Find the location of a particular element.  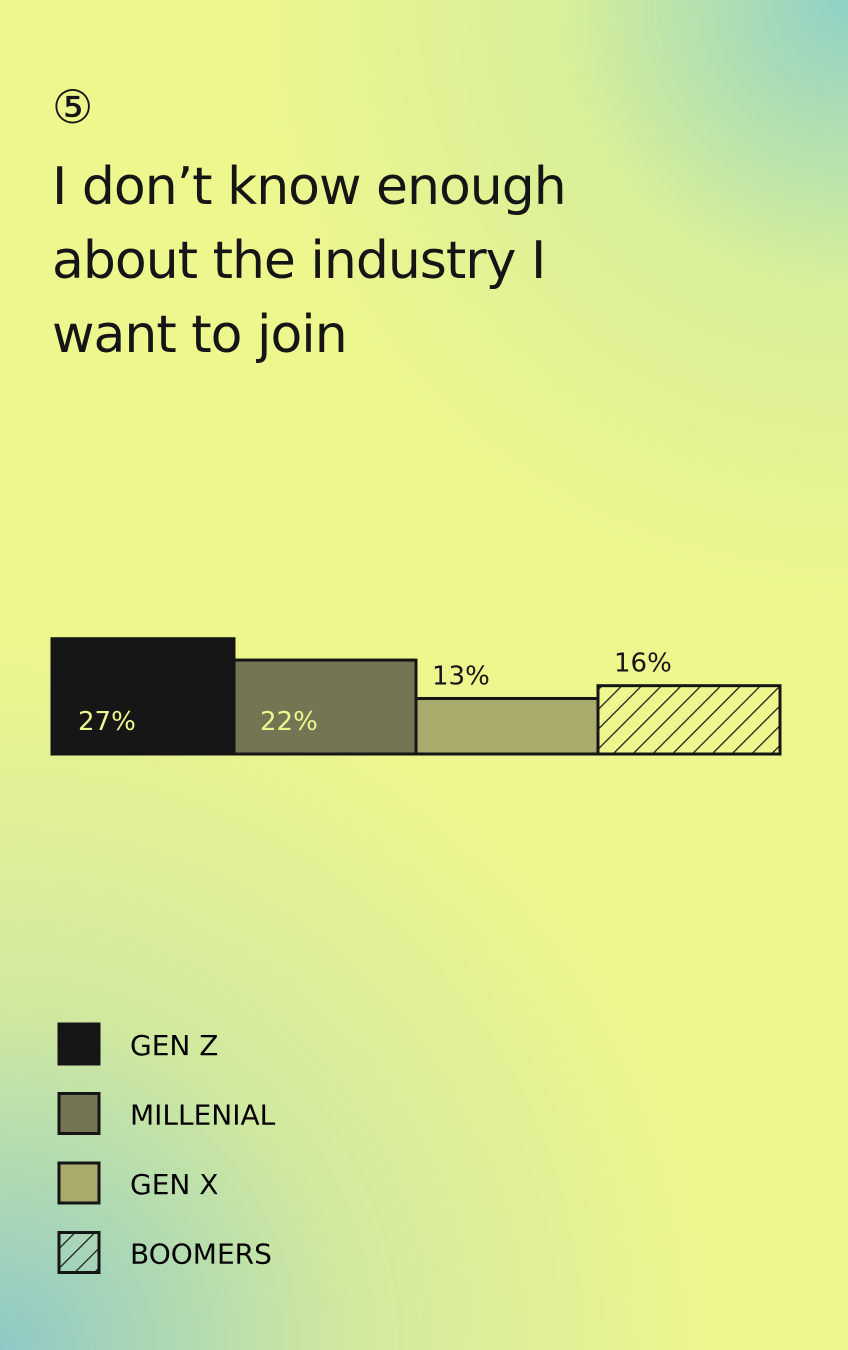

value-label: 13% is located at coordinates (461, 676).